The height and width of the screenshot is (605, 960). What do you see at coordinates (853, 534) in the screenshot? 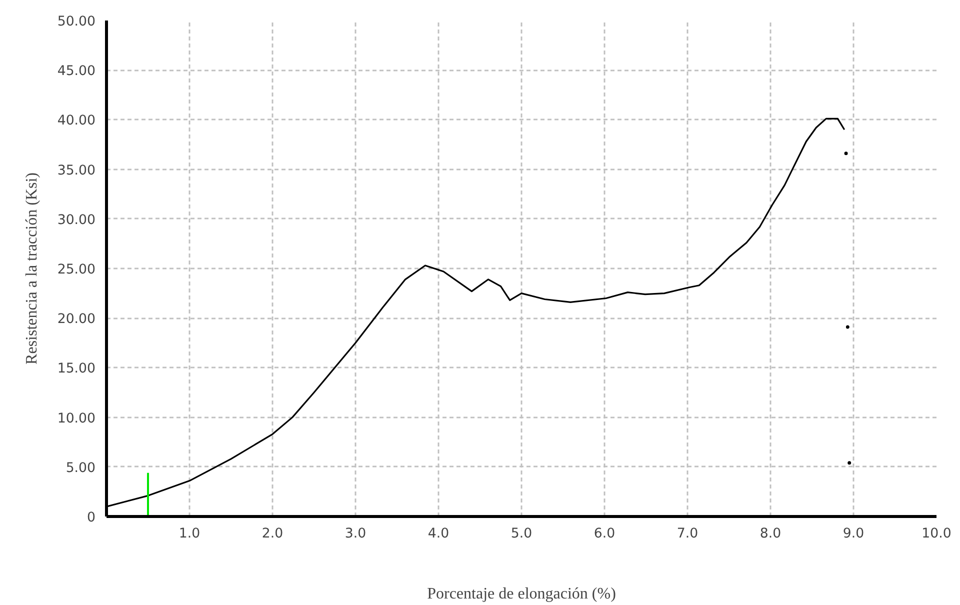
I see `x-tick-label: 9.0` at bounding box center [853, 534].